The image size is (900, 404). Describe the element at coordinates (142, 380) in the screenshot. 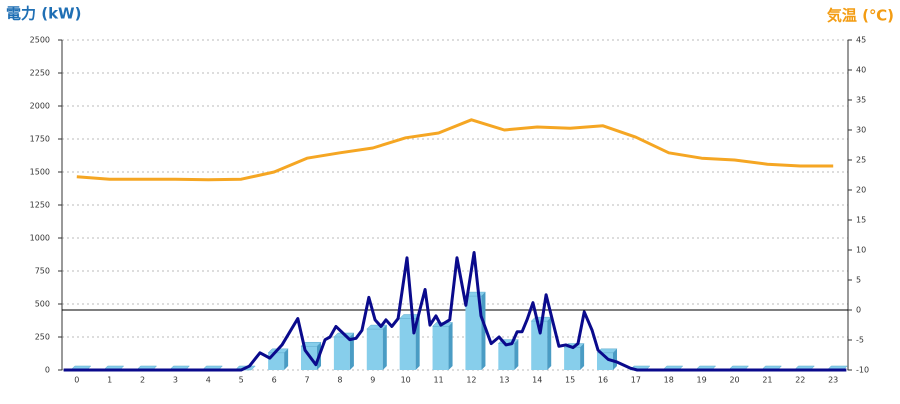

I see `x-tick-label: 2` at that location.